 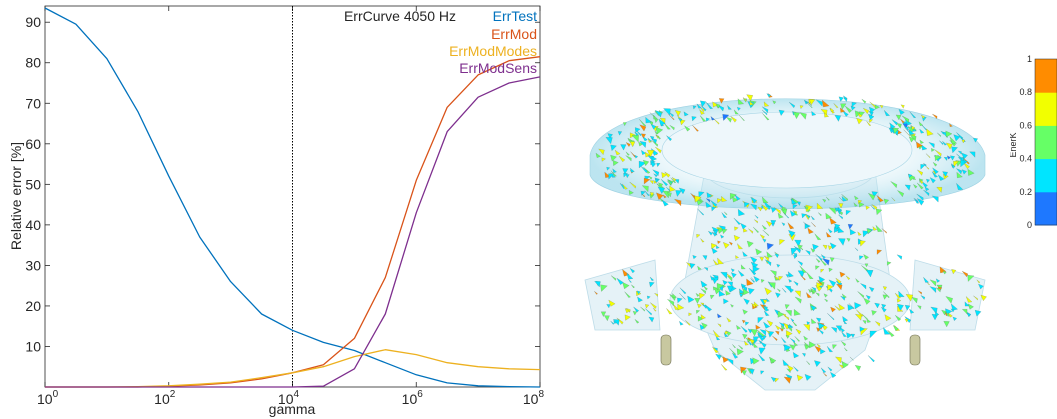 What do you see at coordinates (1046, 142) in the screenshot?
I see `colorbar-gradient` at bounding box center [1046, 142].